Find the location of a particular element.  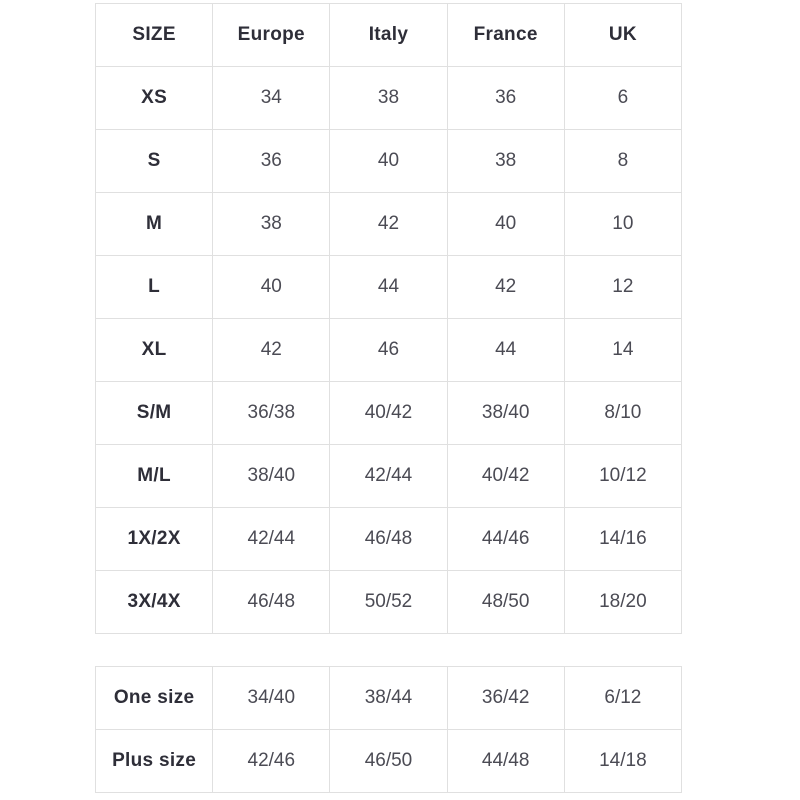

table-row: Plus size 42/46 46/50 44/48 14/18 is located at coordinates (388, 761).